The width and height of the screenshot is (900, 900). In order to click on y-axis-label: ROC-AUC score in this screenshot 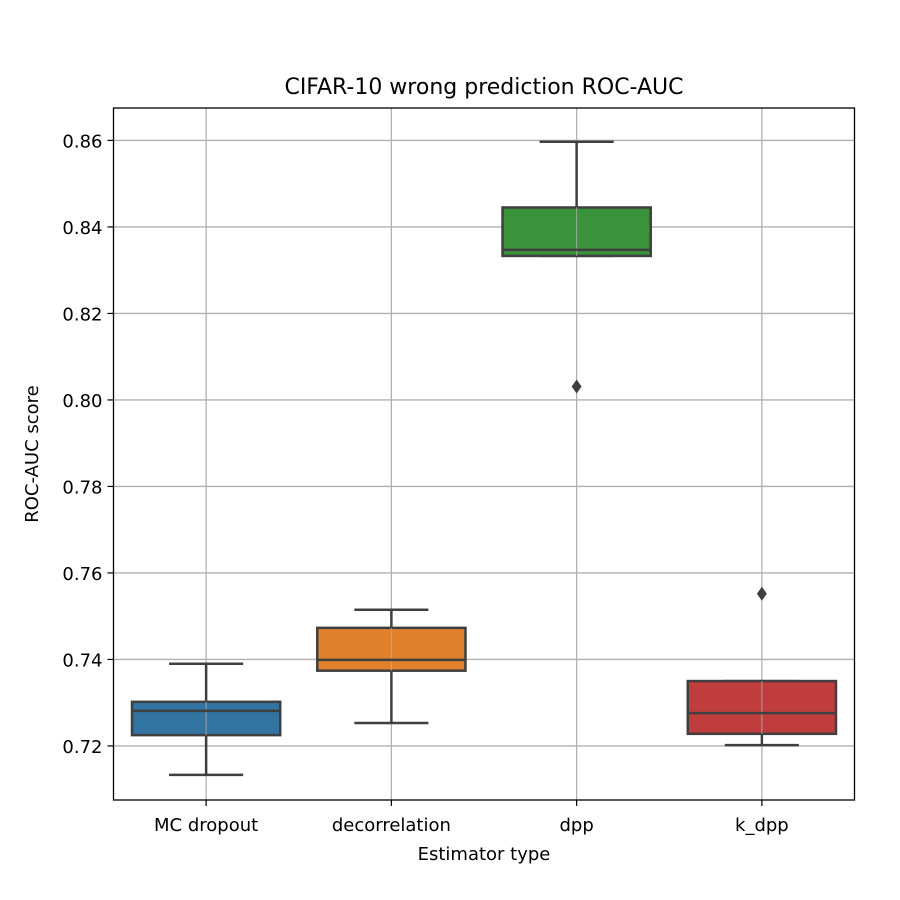, I will do `click(32, 454)`.